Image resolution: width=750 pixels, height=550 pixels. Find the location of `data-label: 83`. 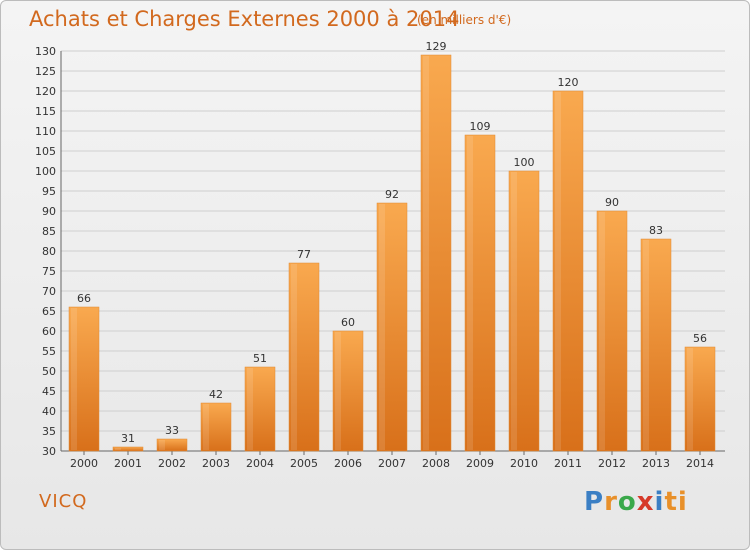

data-label: 83 is located at coordinates (656, 230).